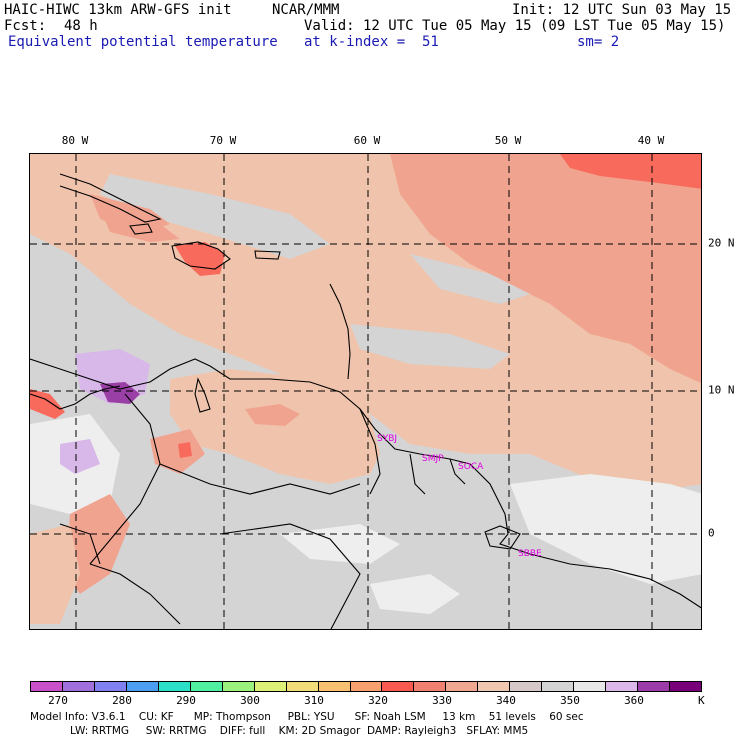 This screenshot has height=740, width=740. I want to click on colorbar-tick-270: 270, so click(58, 700).